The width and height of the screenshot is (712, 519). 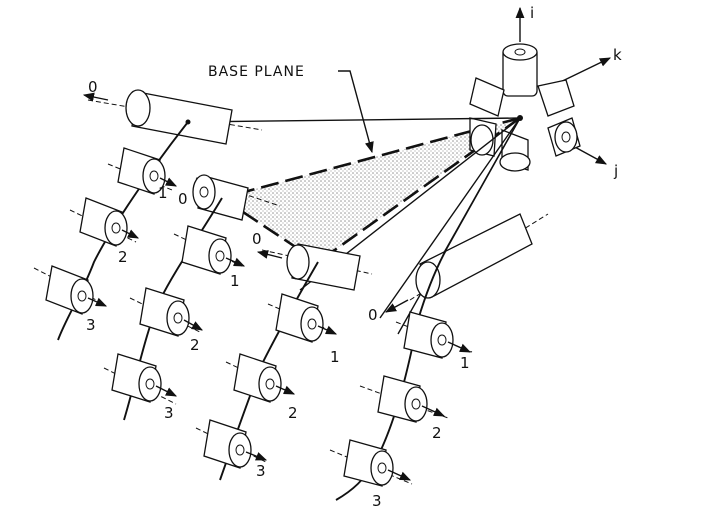 I want to click on chain-d-label-3: 3, so click(x=377, y=501).